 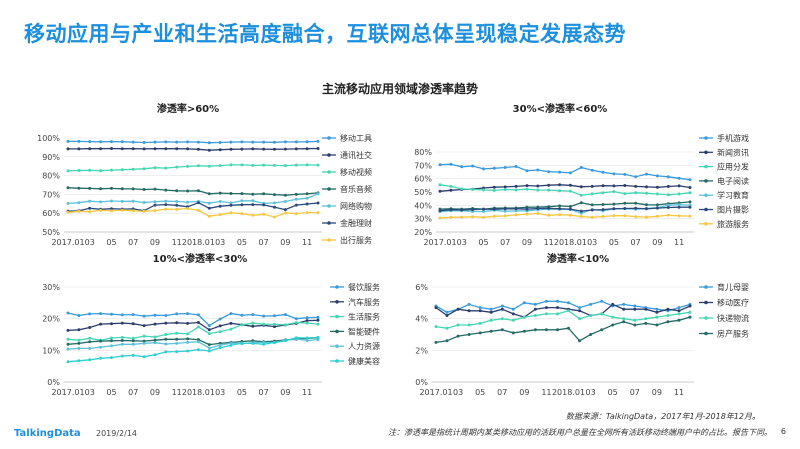 I want to click on legend-label: 移动工具, so click(x=356, y=138).